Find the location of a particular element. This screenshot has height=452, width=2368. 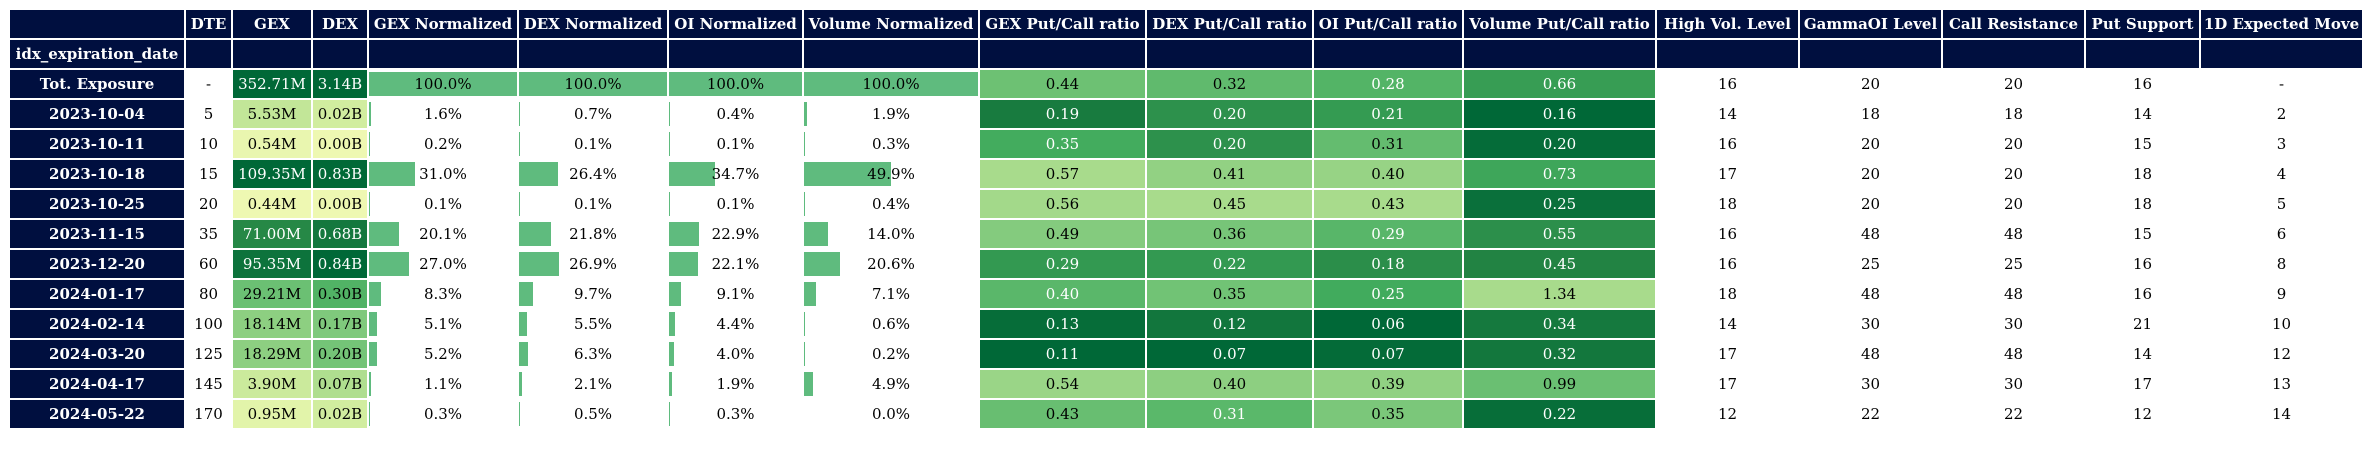

cell-dexn: 0.1% is located at coordinates (593, 144).